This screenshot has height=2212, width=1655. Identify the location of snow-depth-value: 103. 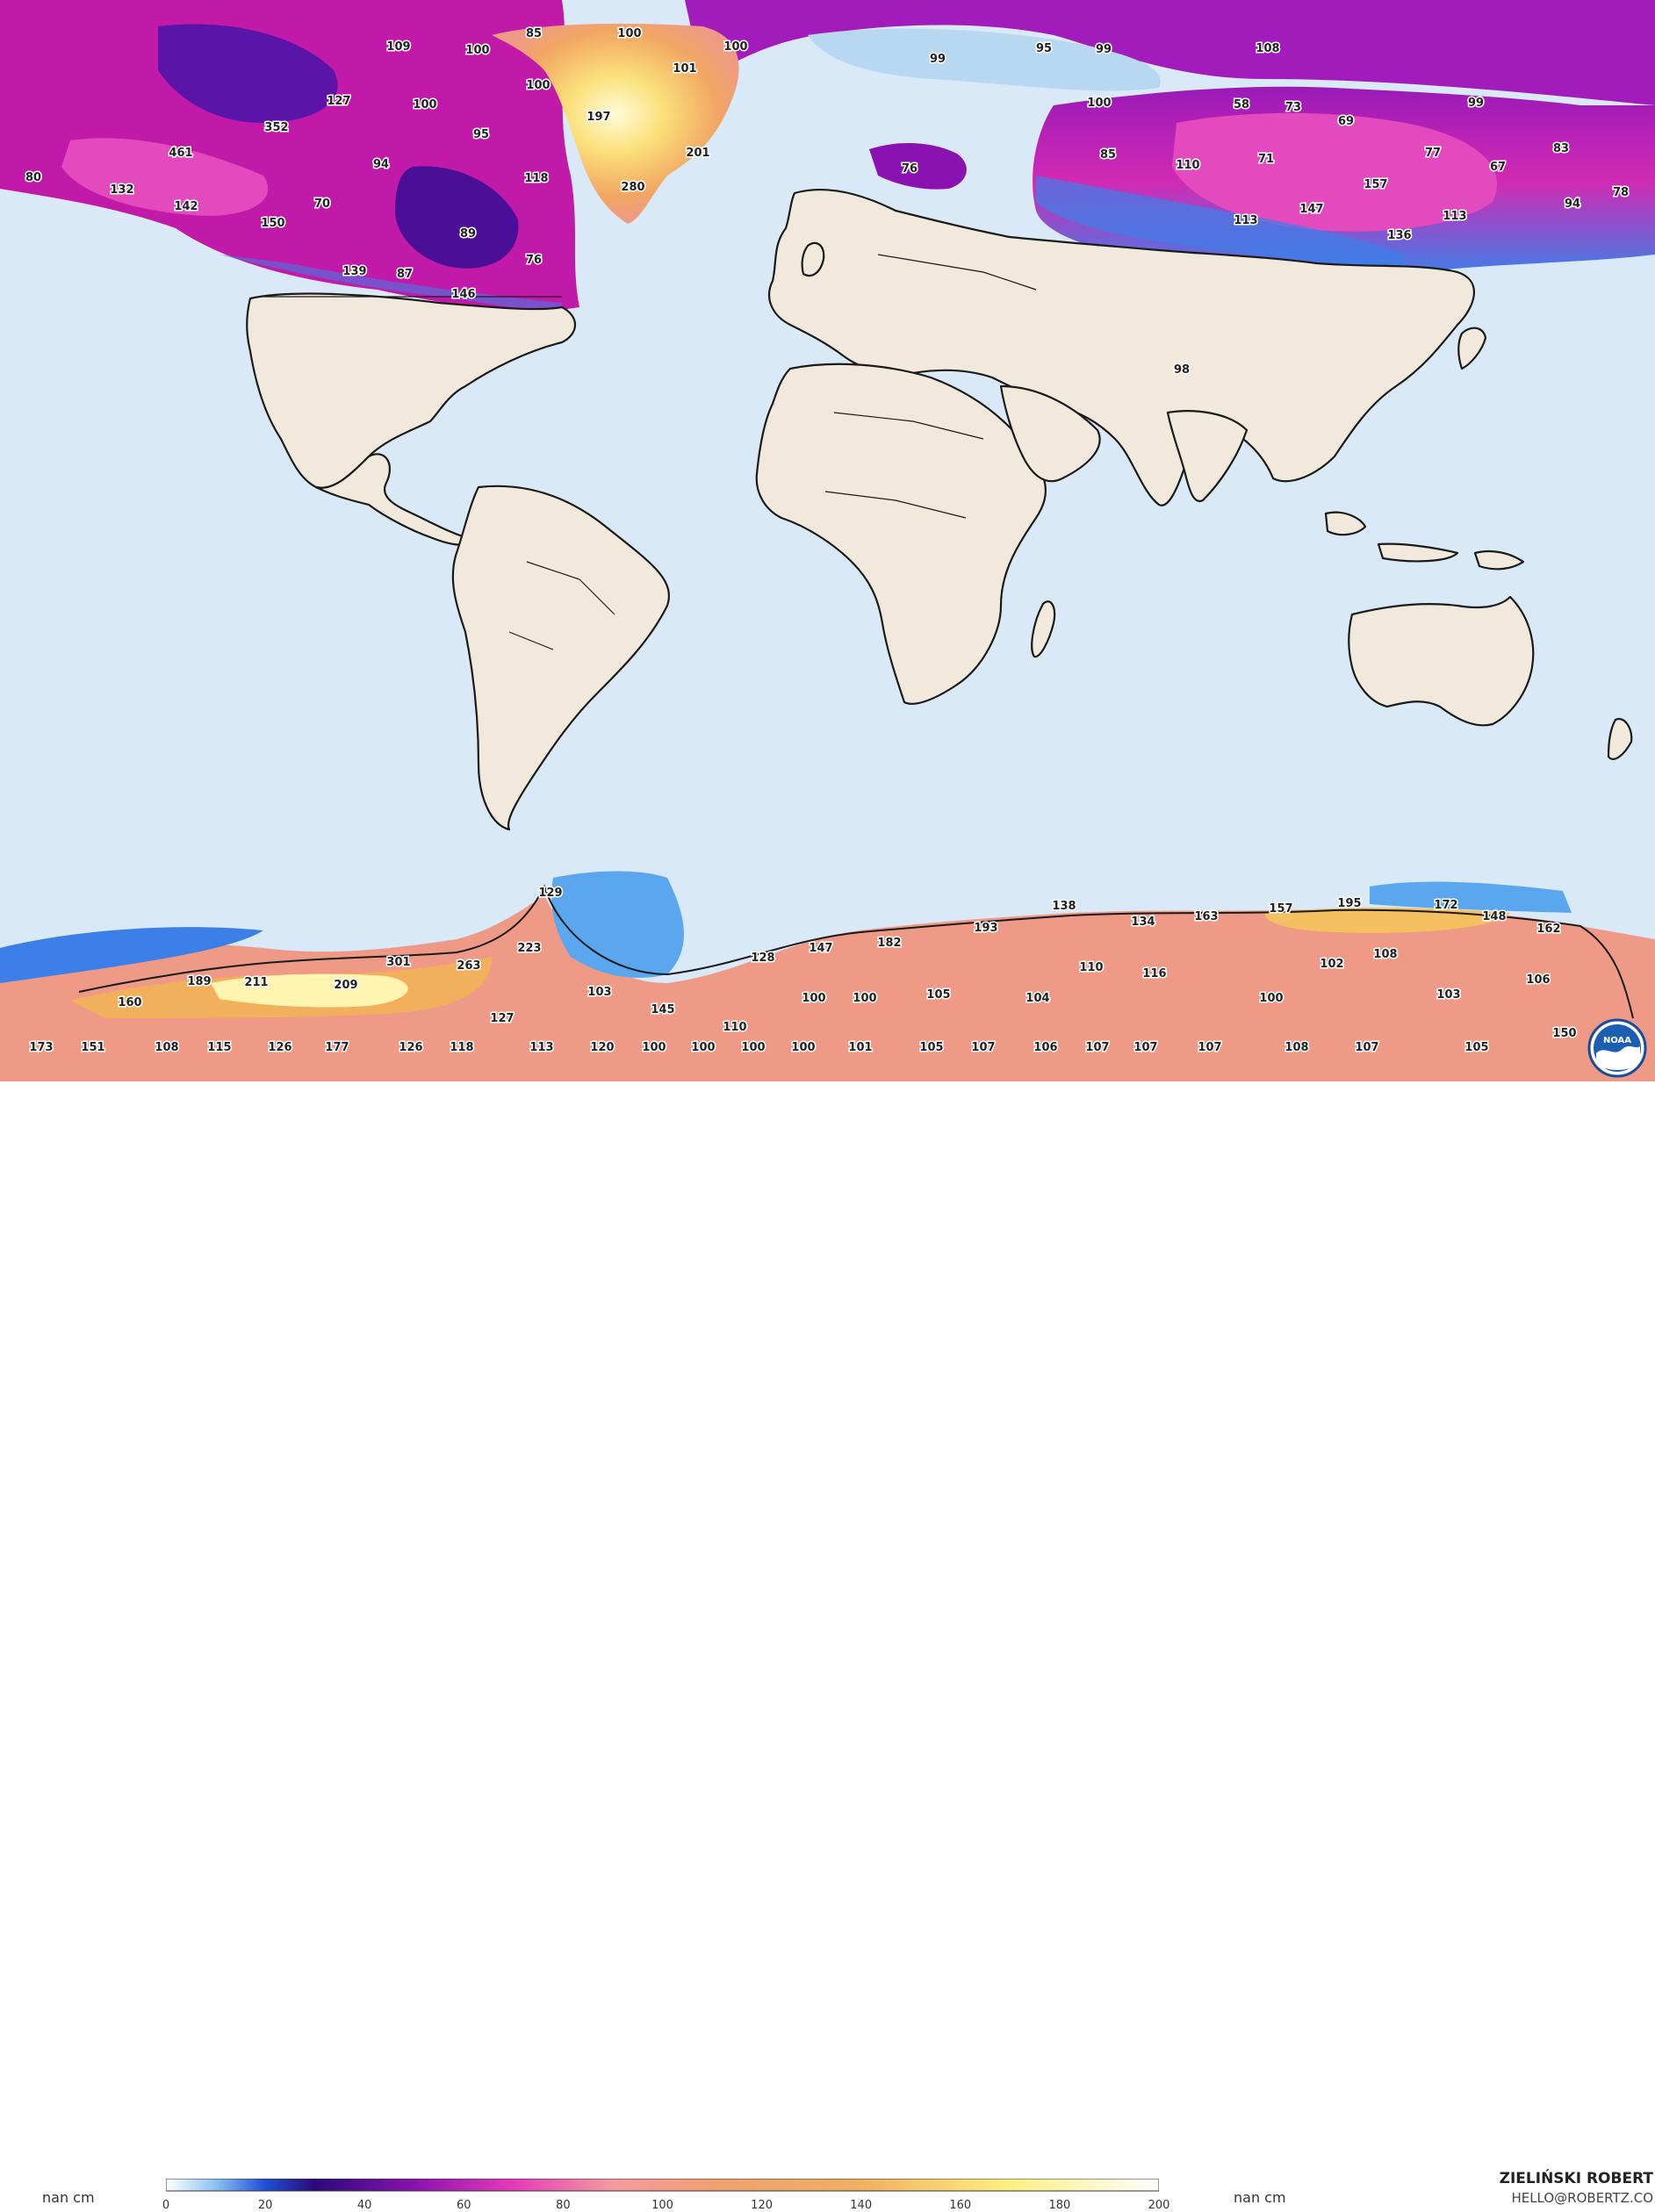
(1448, 995).